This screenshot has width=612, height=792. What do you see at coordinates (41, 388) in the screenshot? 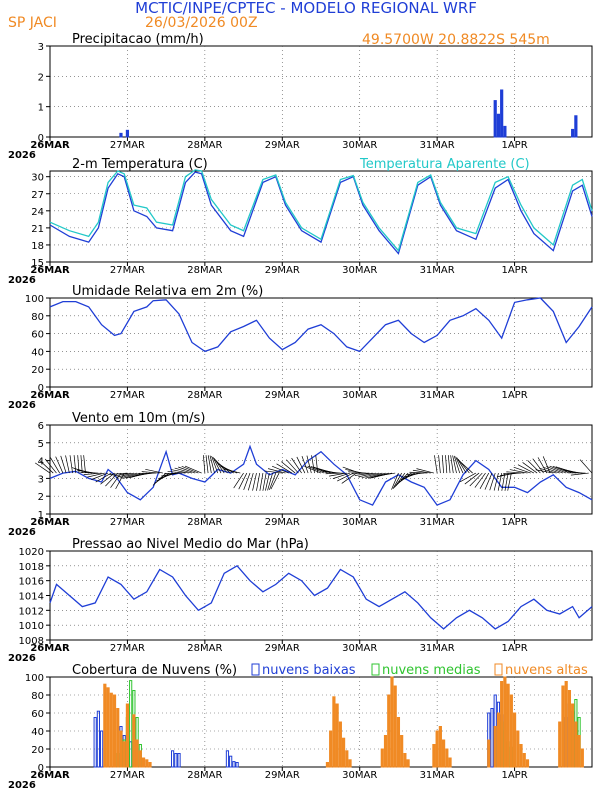
I see `y-tick-label: 0` at bounding box center [41, 388].